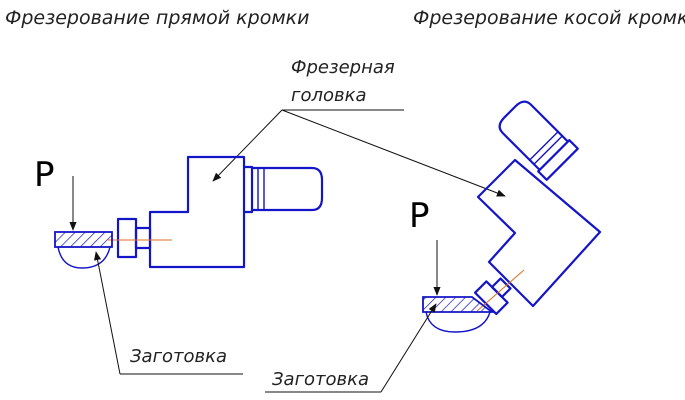  What do you see at coordinates (44, 175) in the screenshot?
I see `force-label-left: P` at bounding box center [44, 175].